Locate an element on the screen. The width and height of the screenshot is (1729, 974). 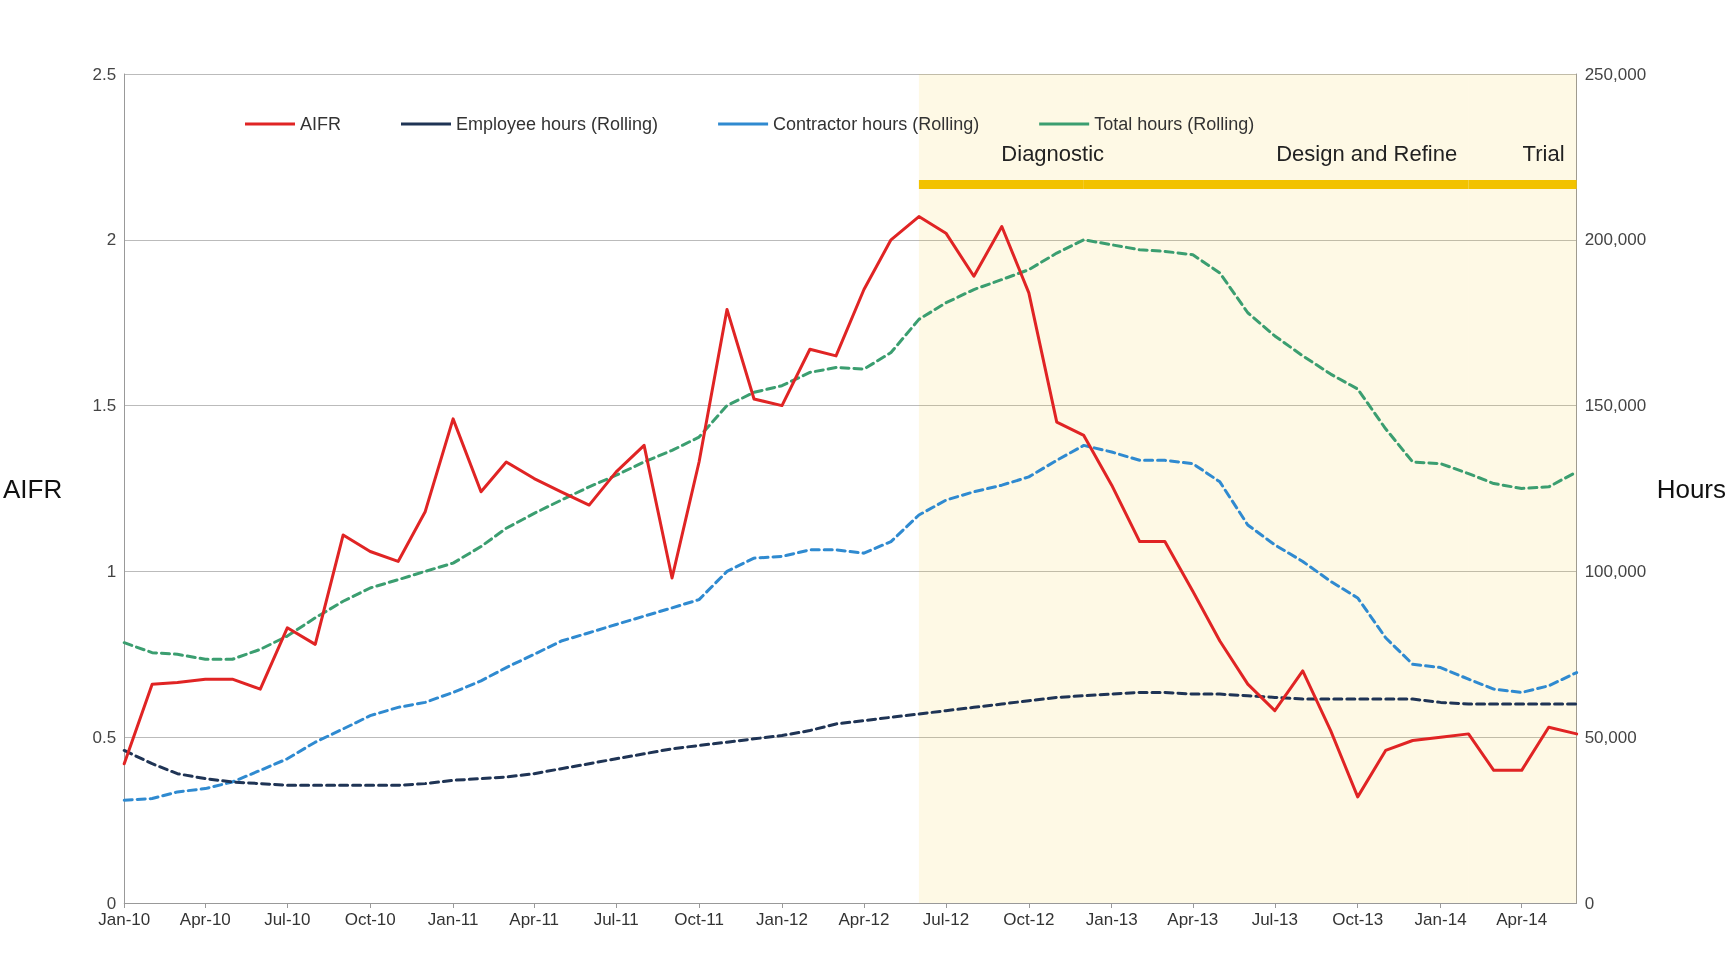
x-tick-label: Jan-10 is located at coordinates (124, 919).